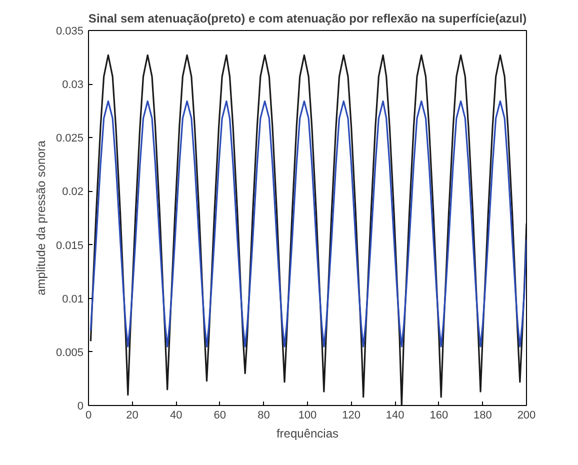  I want to click on x-tick-label: 200, so click(526, 416).